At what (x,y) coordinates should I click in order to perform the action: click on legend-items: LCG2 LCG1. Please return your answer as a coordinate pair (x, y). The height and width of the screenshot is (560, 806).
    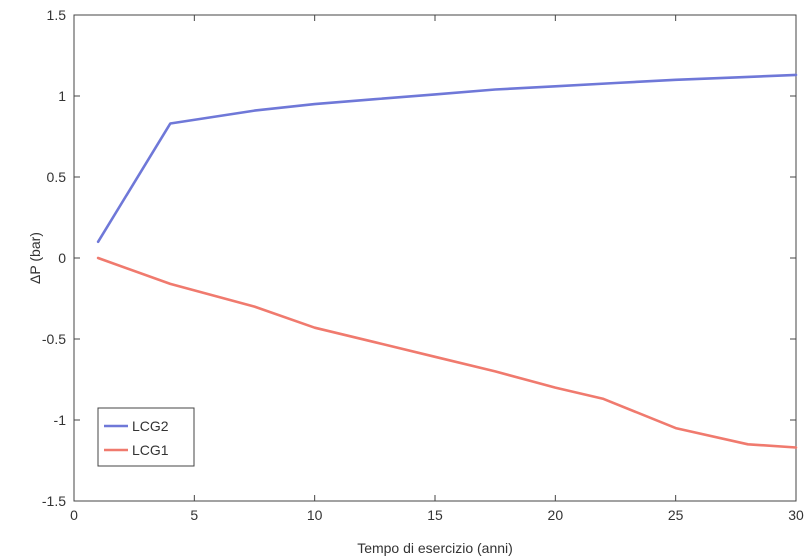
    Looking at the image, I should click on (136, 438).